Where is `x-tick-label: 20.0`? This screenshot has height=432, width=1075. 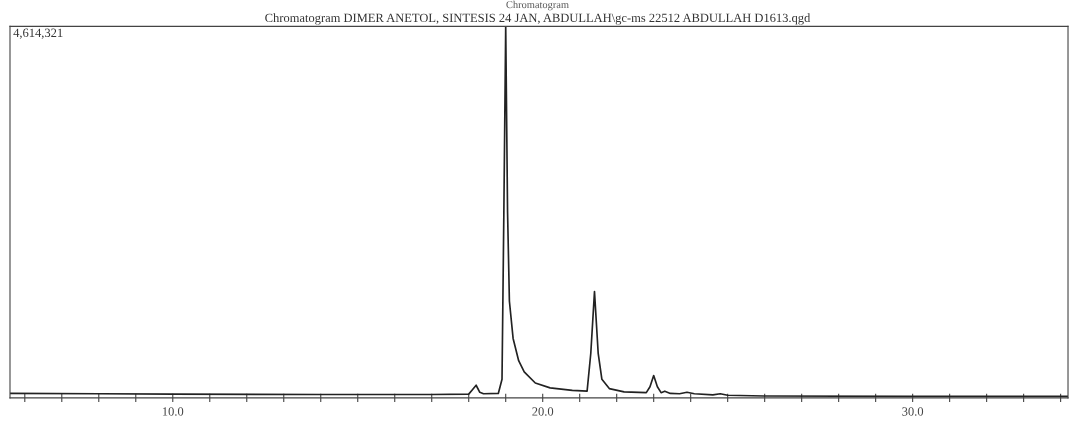
x-tick-label: 20.0 is located at coordinates (543, 411).